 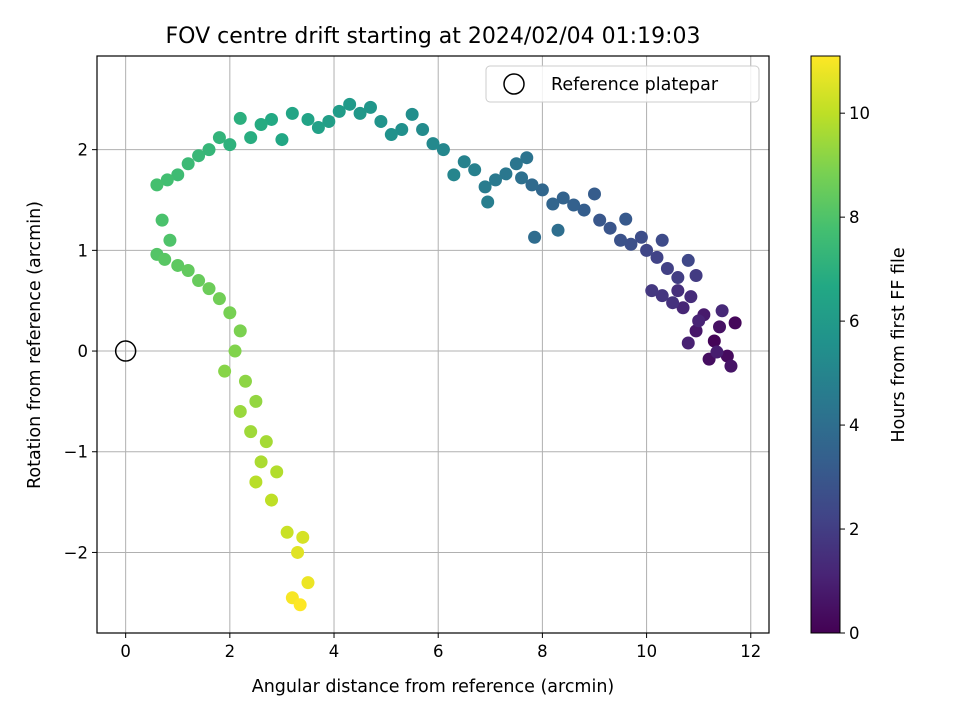 I want to click on y-axis-ticks: −2 −1 0 1 2, so click(x=80, y=351).